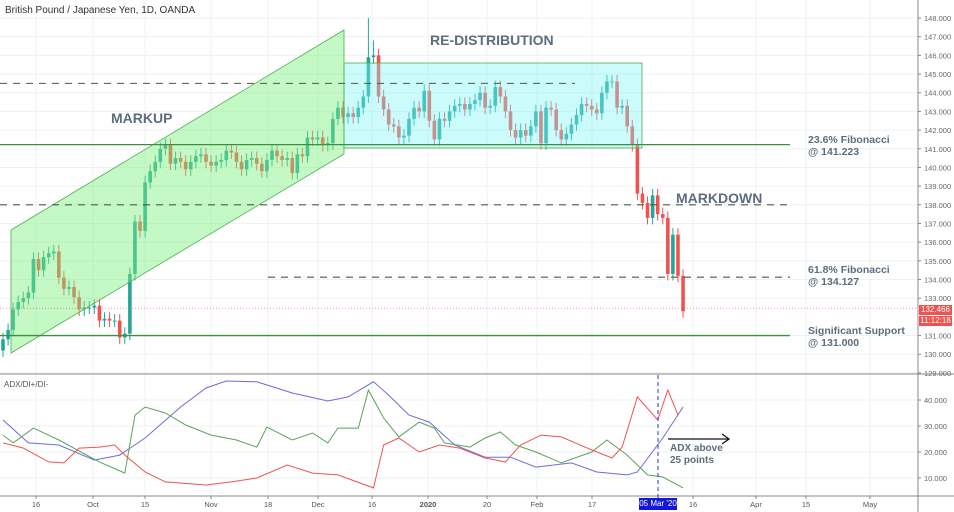  What do you see at coordinates (870, 504) in the screenshot?
I see `time-tick-label: May` at bounding box center [870, 504].